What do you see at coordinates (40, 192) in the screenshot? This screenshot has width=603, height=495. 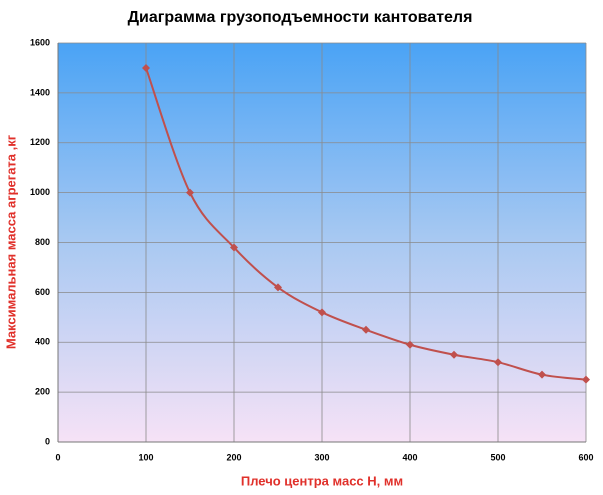 I see `y-tick-label: 1000` at bounding box center [40, 192].